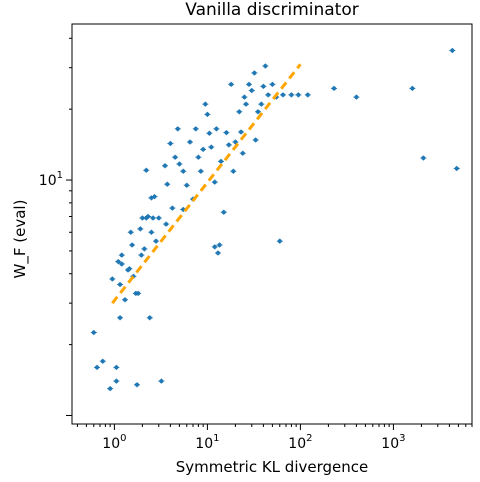  What do you see at coordinates (55, 226) in the screenshot?
I see `y-ticks: 101` at bounding box center [55, 226].